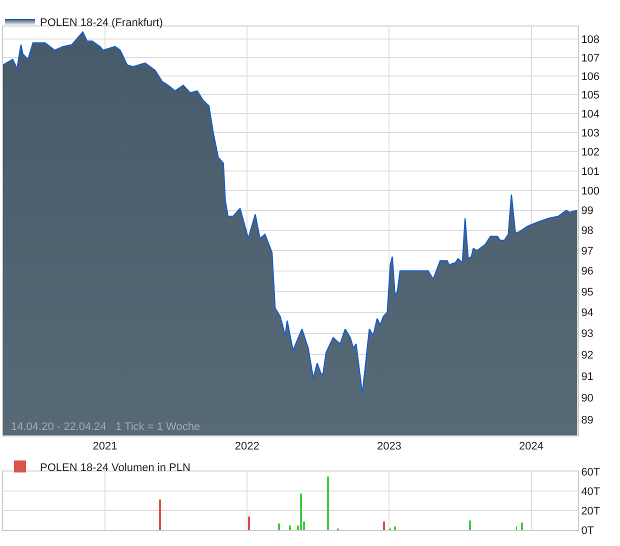 This screenshot has height=546, width=620. What do you see at coordinates (587, 292) in the screenshot?
I see `y-tick-label: 95` at bounding box center [587, 292].